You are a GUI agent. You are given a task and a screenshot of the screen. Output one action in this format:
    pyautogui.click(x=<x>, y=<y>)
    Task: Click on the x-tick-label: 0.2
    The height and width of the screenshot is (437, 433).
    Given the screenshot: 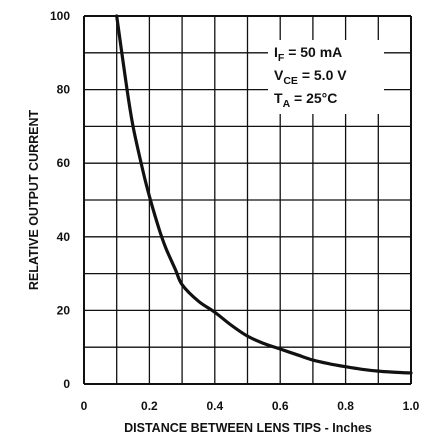 What is the action you would take?
    pyautogui.click(x=149, y=406)
    